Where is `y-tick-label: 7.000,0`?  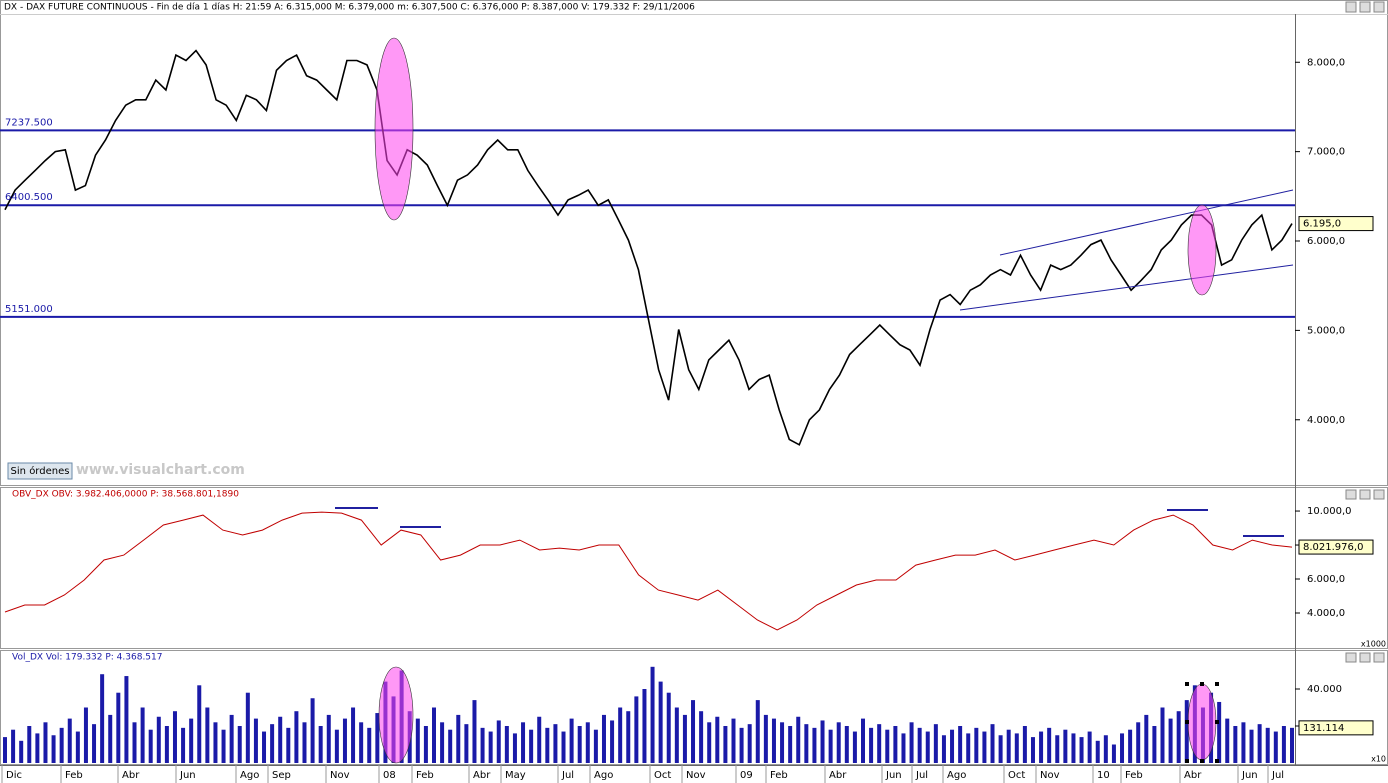
y-tick-label: 7.000,0 is located at coordinates (1326, 152).